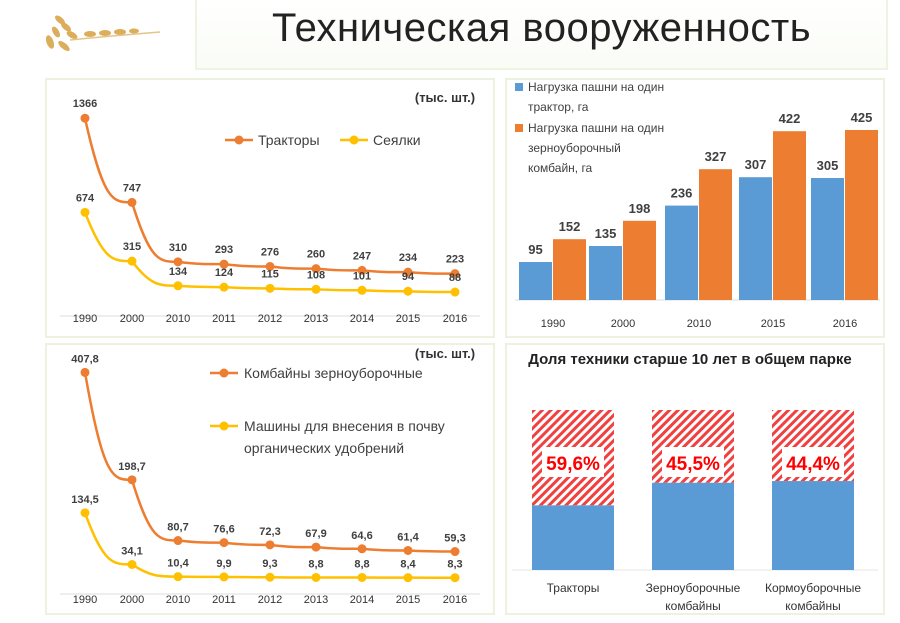 The width and height of the screenshot is (900, 623). I want to click on data-label: 1366, so click(85, 104).